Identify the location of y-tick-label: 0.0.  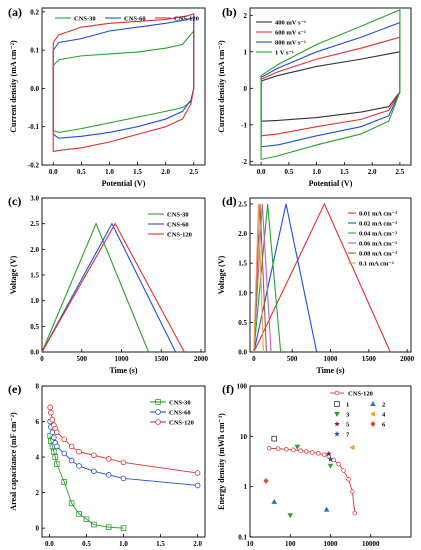
(242, 353).